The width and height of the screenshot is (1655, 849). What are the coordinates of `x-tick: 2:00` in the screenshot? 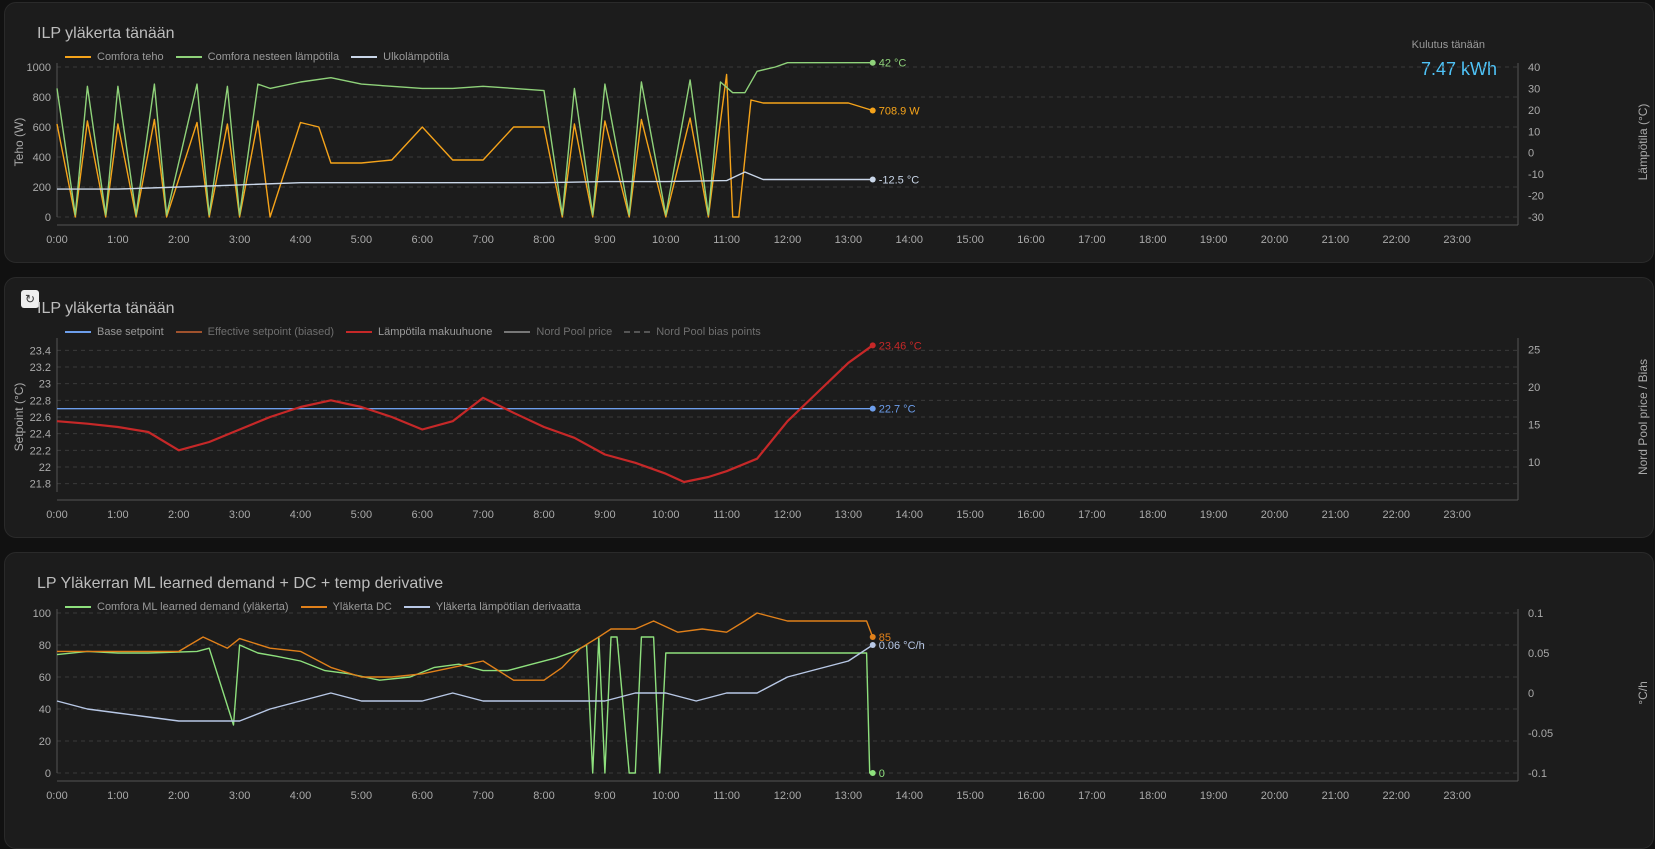 It's located at (178, 240).